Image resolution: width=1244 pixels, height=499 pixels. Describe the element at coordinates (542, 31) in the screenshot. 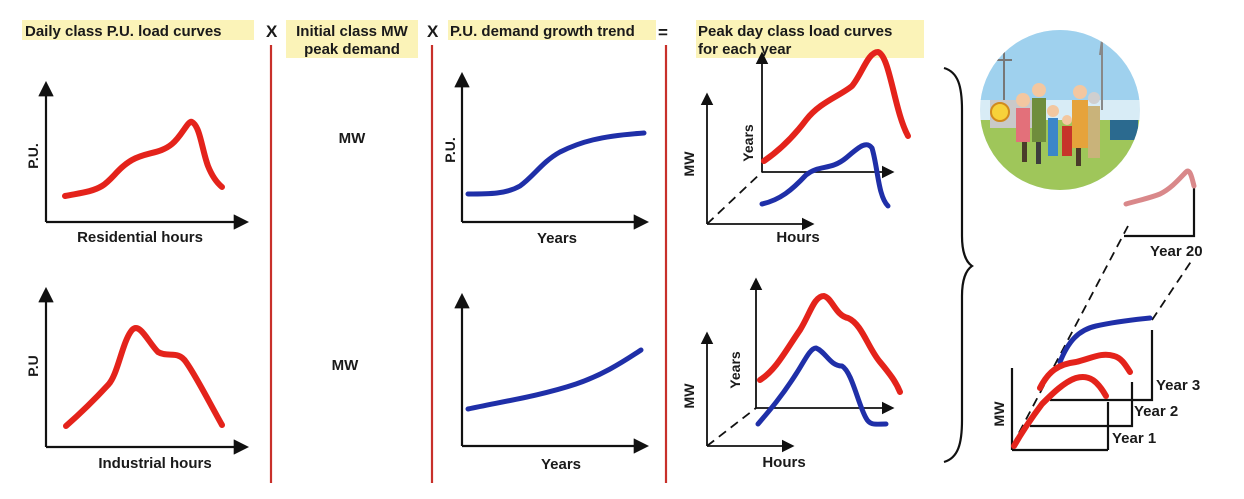

I see `header-growth-trend: P.U. demand growth trend` at that location.